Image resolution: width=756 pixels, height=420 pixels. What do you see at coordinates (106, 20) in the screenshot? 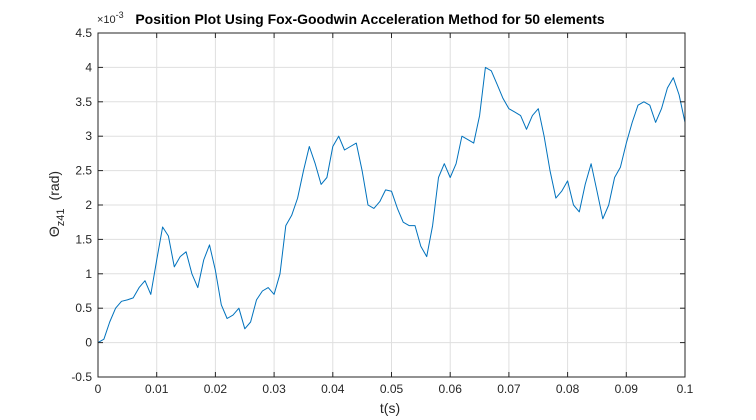
I see `y-exponent-base: ×10` at bounding box center [106, 20].